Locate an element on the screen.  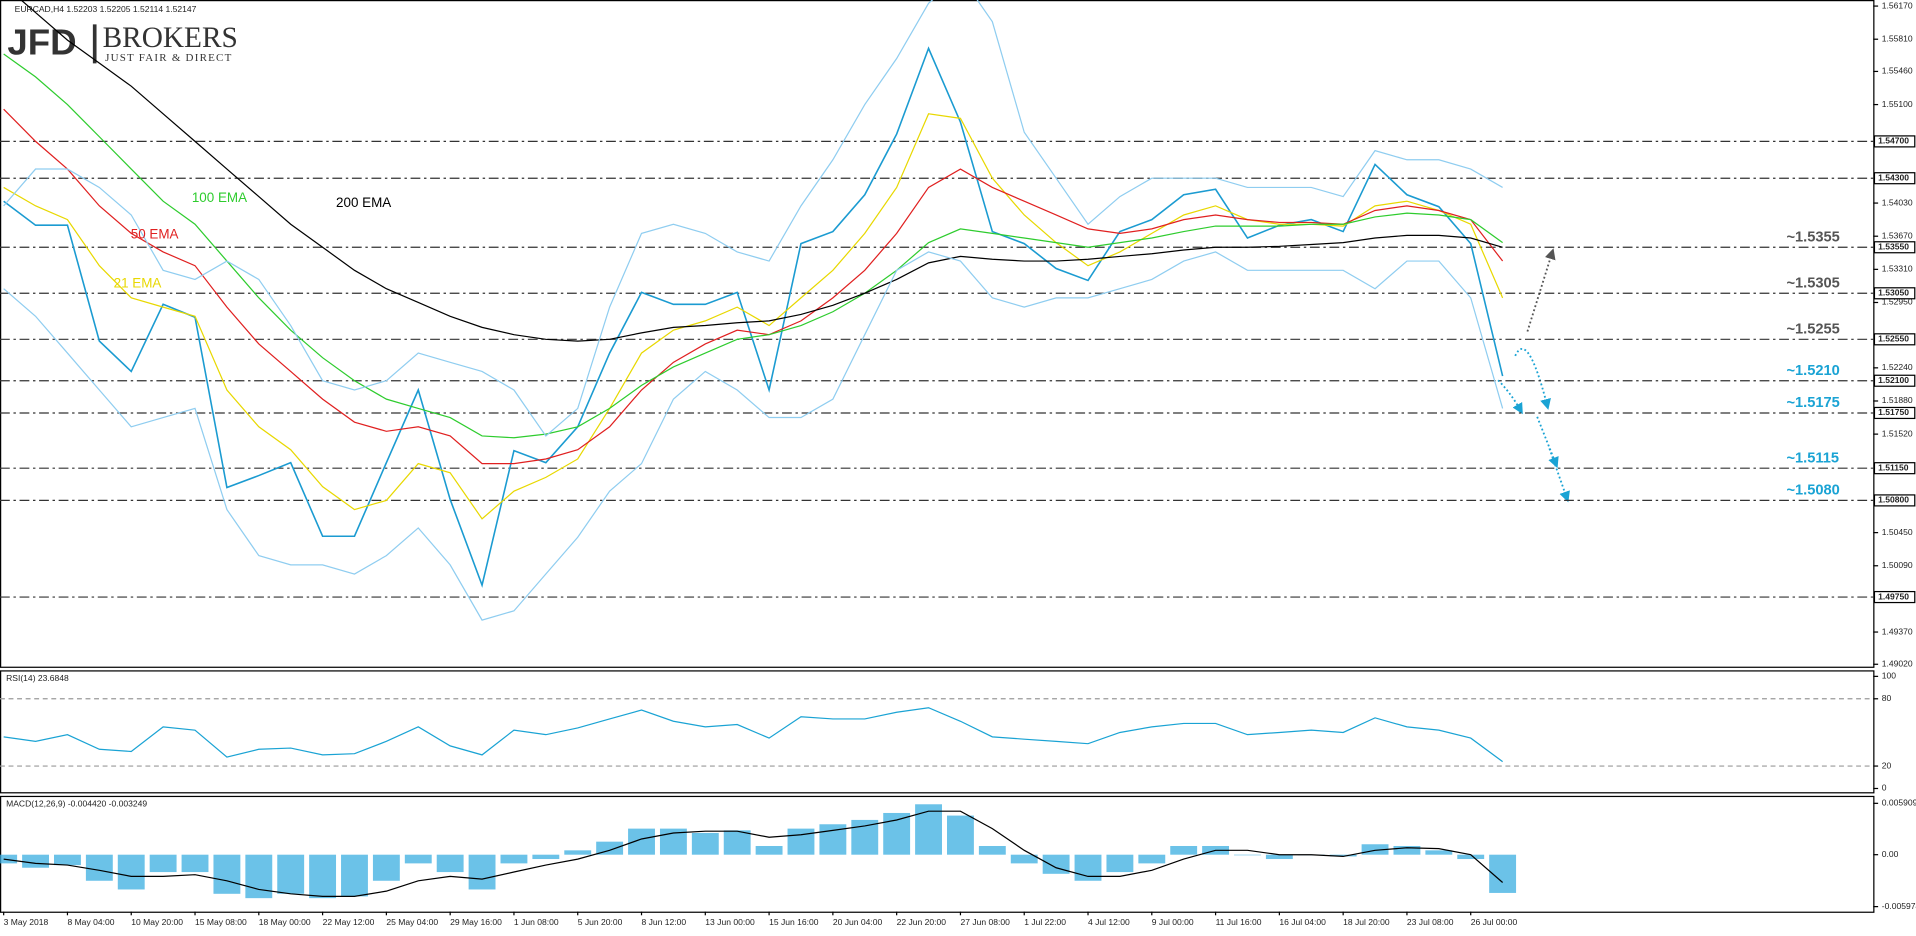
level-annotation: ~1.5115 is located at coordinates (1812, 458).